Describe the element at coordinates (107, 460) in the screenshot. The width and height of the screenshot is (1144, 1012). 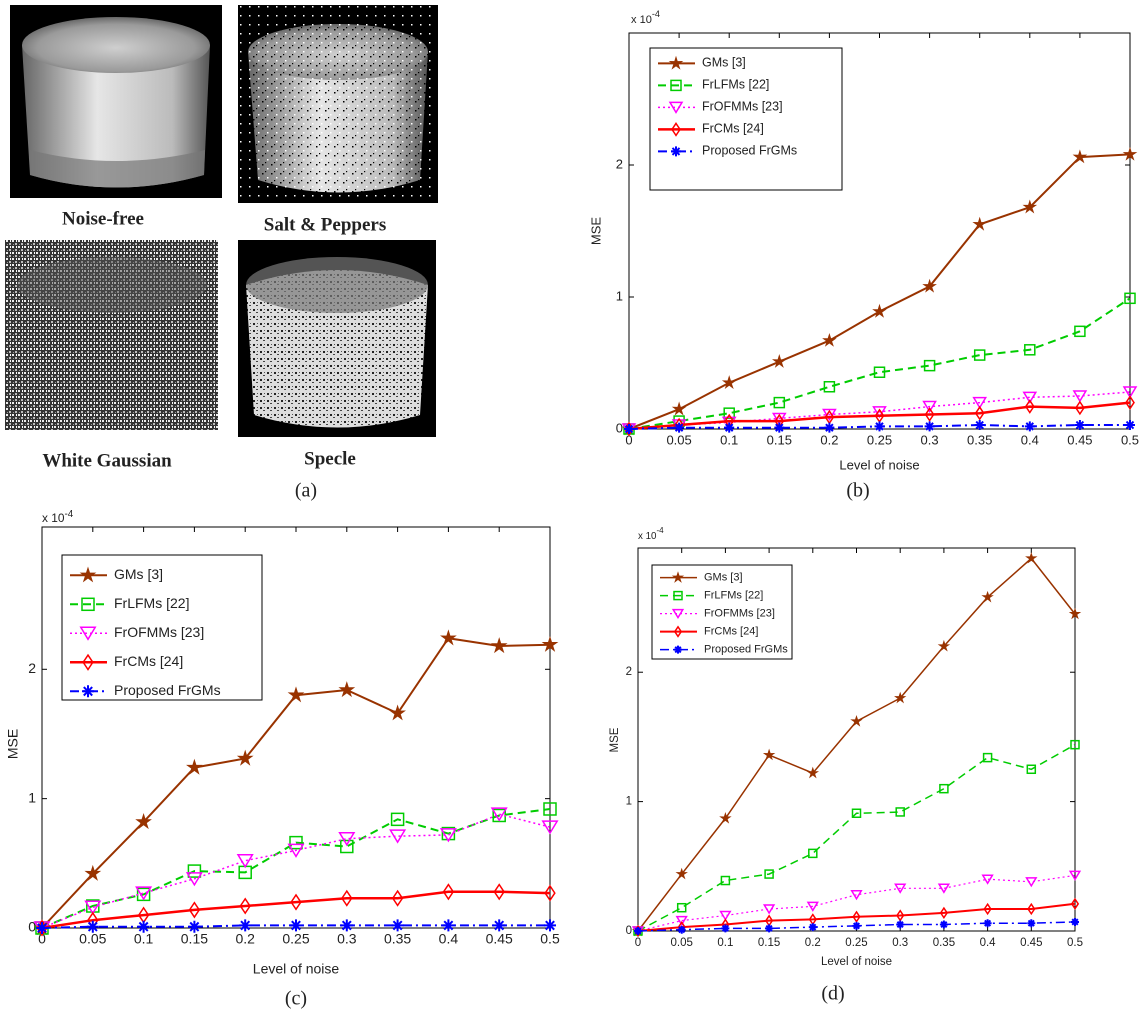
I see `image-label: White Gaussian` at that location.